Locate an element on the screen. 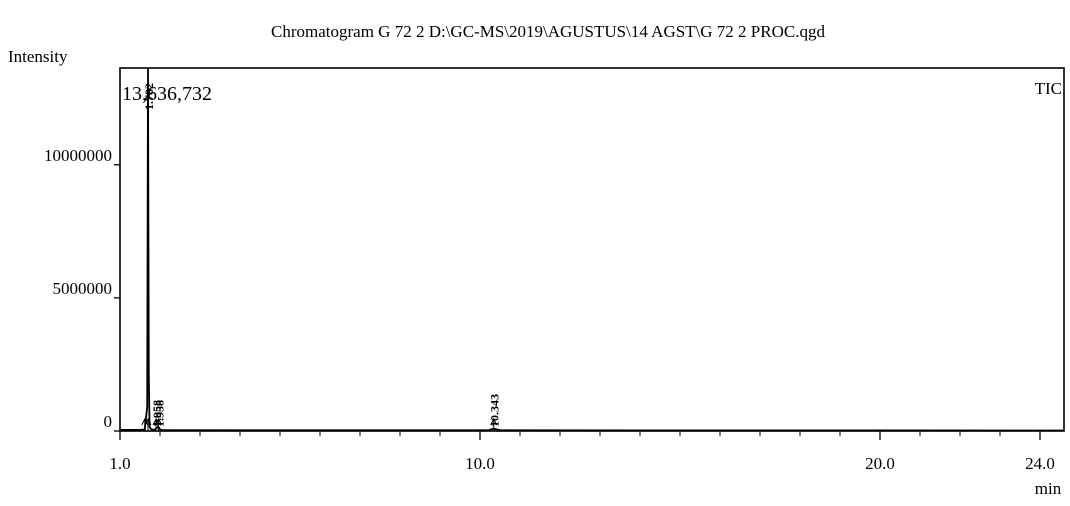 The width and height of the screenshot is (1070, 506). y-axis-label: Intensity is located at coordinates (38, 56).